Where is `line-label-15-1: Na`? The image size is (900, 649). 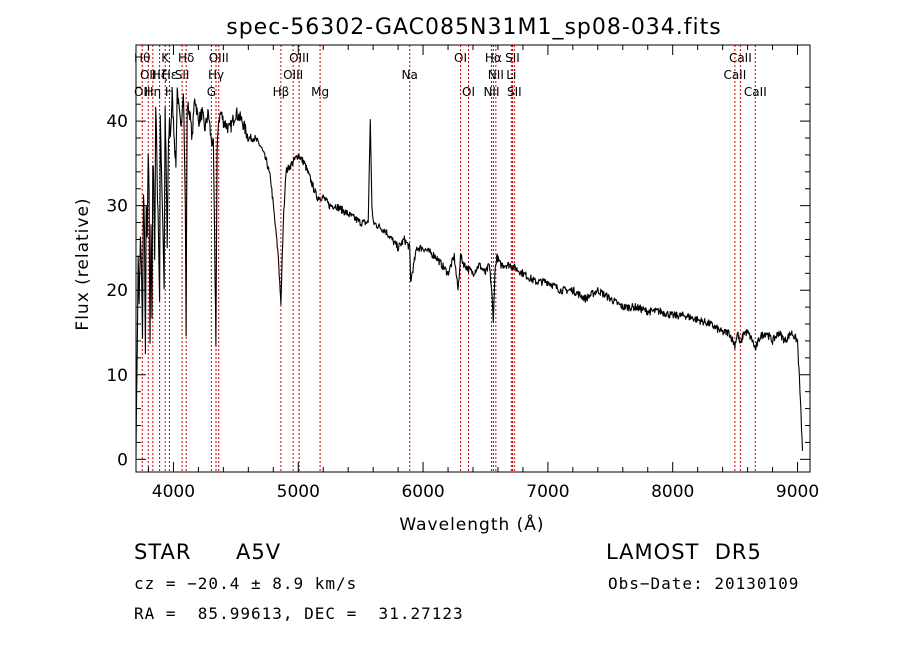
line-label-15-1: Na is located at coordinates (410, 75).